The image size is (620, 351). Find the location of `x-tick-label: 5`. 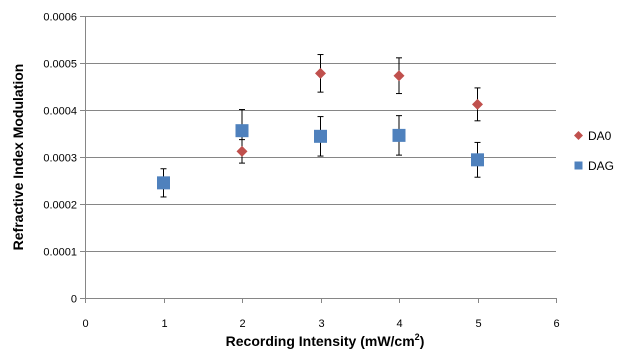

x-tick-label: 5 is located at coordinates (478, 324).